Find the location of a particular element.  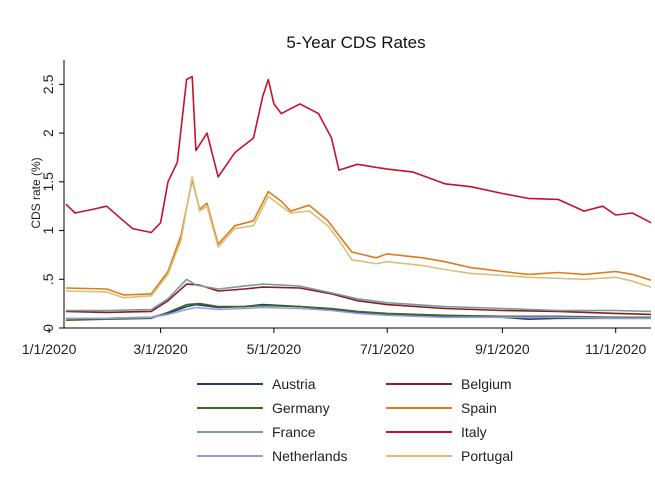

x-tick-label: 11/1/2020 is located at coordinates (615, 349).